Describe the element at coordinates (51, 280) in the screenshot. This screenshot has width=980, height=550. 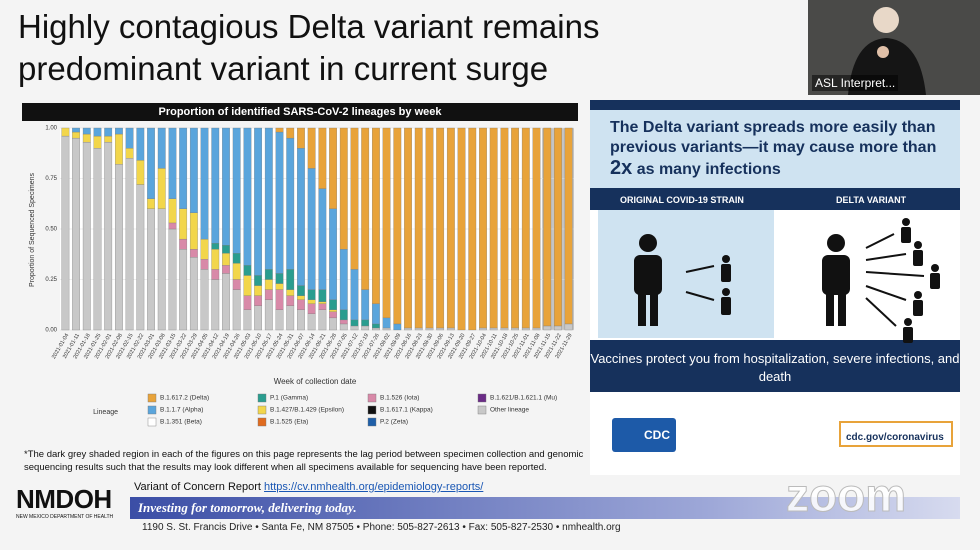
I see `y-tick-label: 0.25` at that location.